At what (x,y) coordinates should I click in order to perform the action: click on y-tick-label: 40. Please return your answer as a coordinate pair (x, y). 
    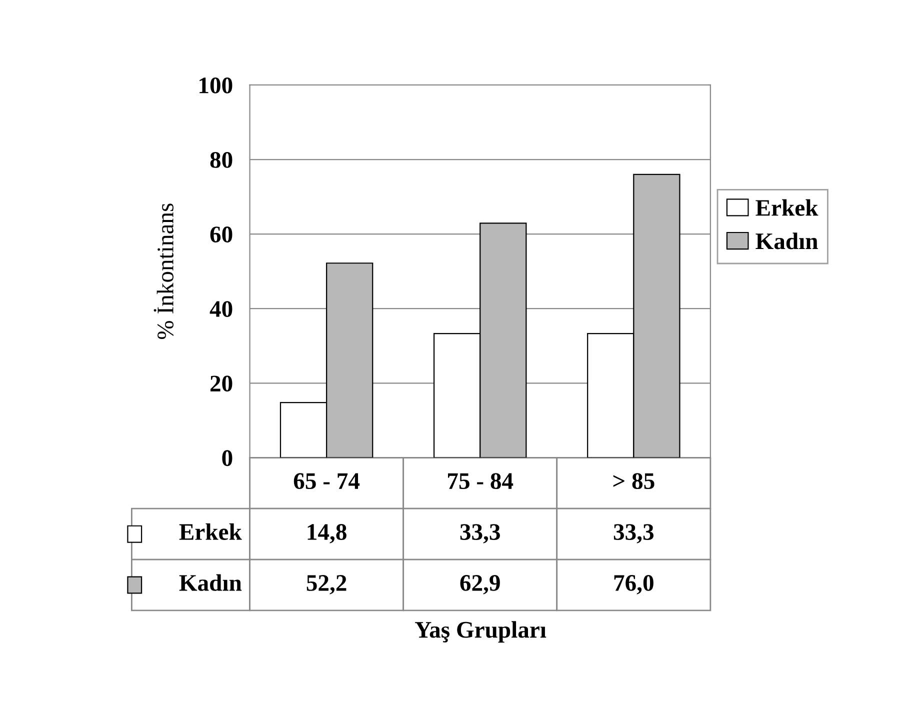
    Looking at the image, I should click on (221, 309).